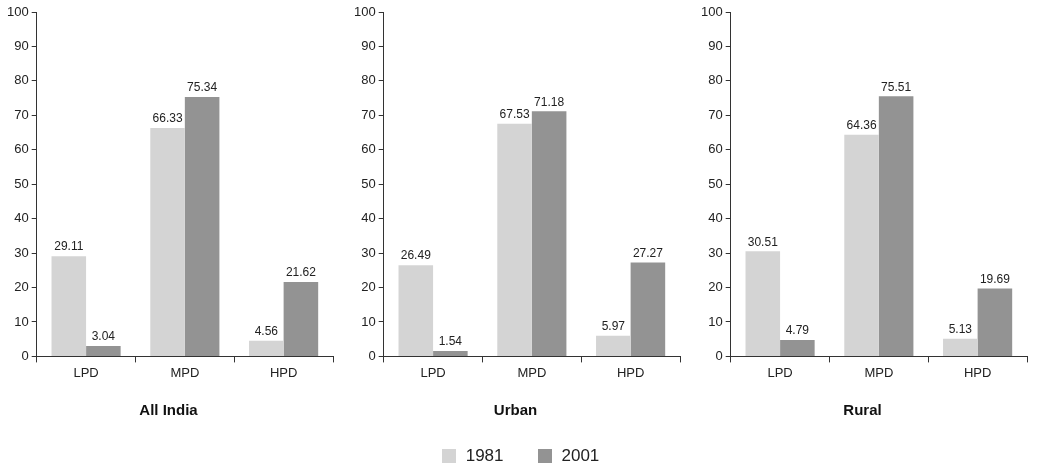  Describe the element at coordinates (515, 410) in the screenshot. I see `text: Urban` at that location.